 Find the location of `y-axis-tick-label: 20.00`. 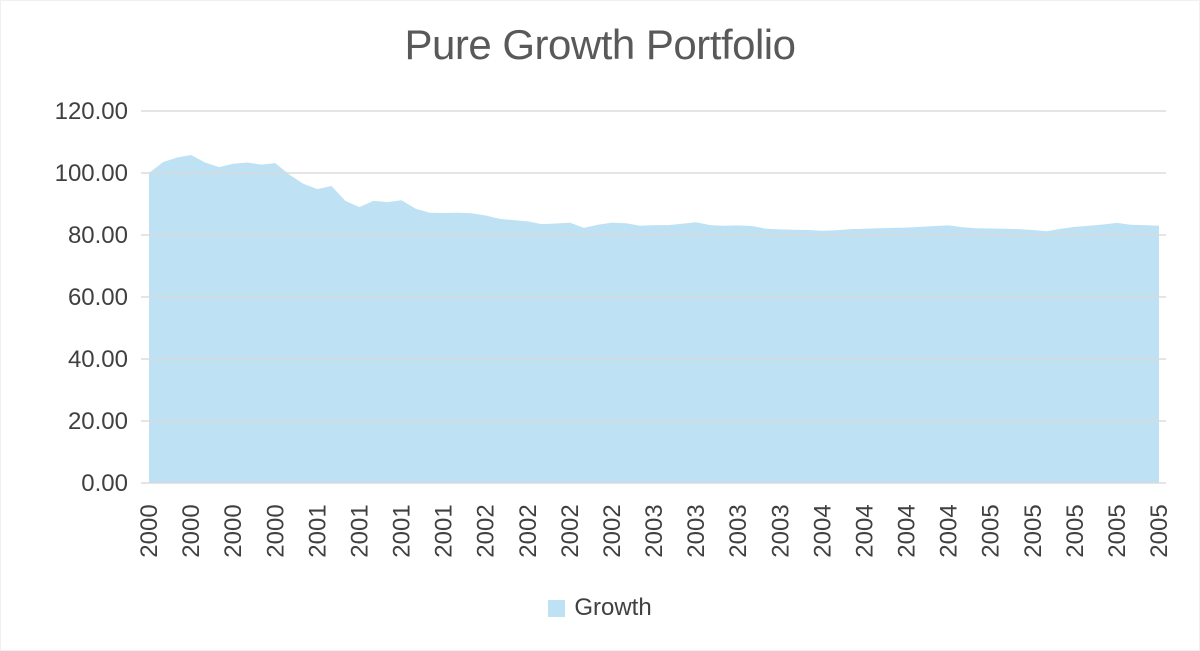

y-axis-tick-label: 20.00 is located at coordinates (98, 421).